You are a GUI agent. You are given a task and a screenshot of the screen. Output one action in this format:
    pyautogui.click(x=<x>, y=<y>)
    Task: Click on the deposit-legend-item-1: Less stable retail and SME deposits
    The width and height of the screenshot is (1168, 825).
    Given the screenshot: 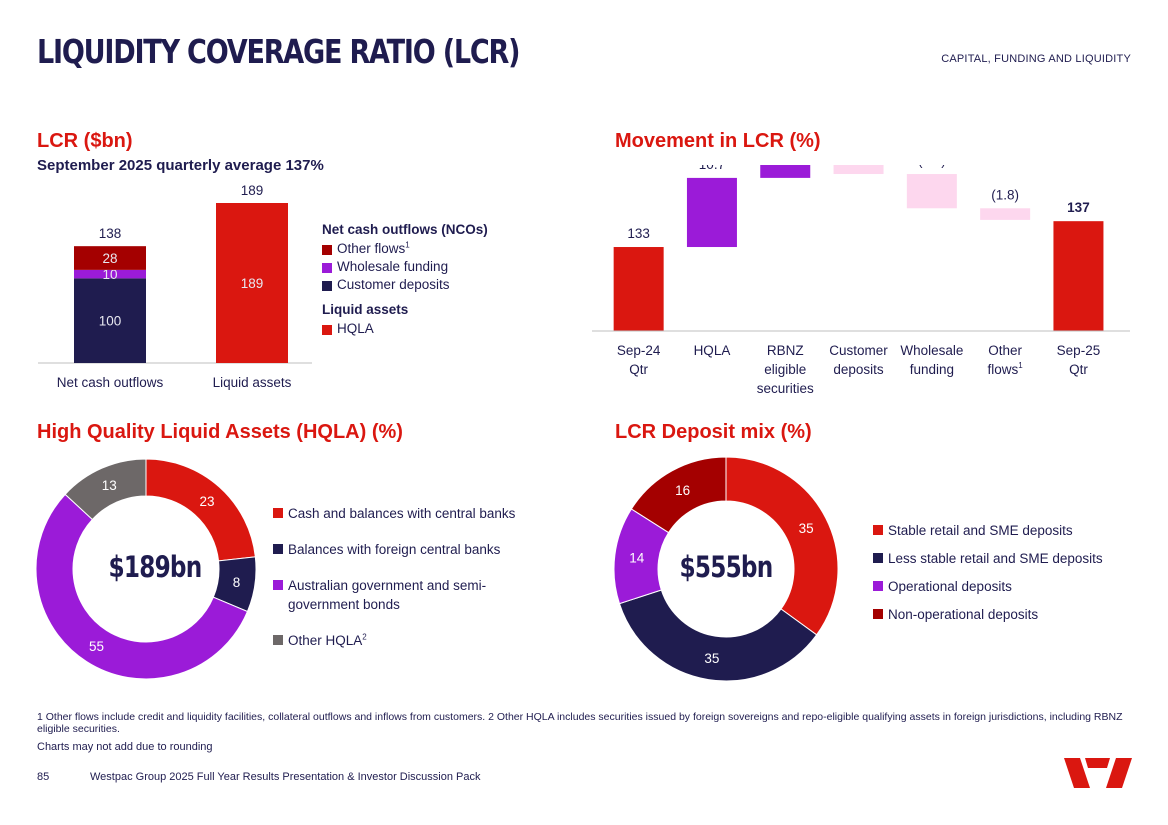 What is the action you would take?
    pyautogui.click(x=988, y=558)
    